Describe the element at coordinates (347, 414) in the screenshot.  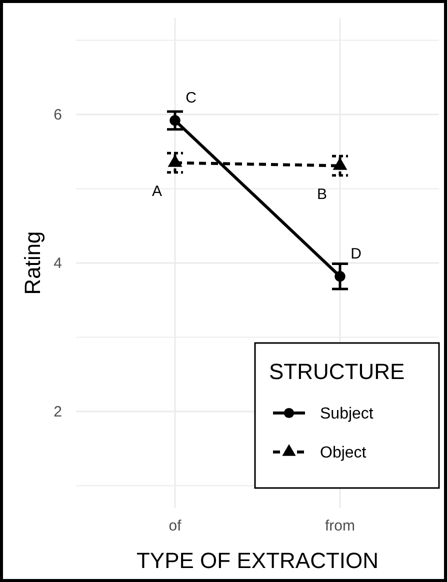
I see `legend-label: Subject` at that location.